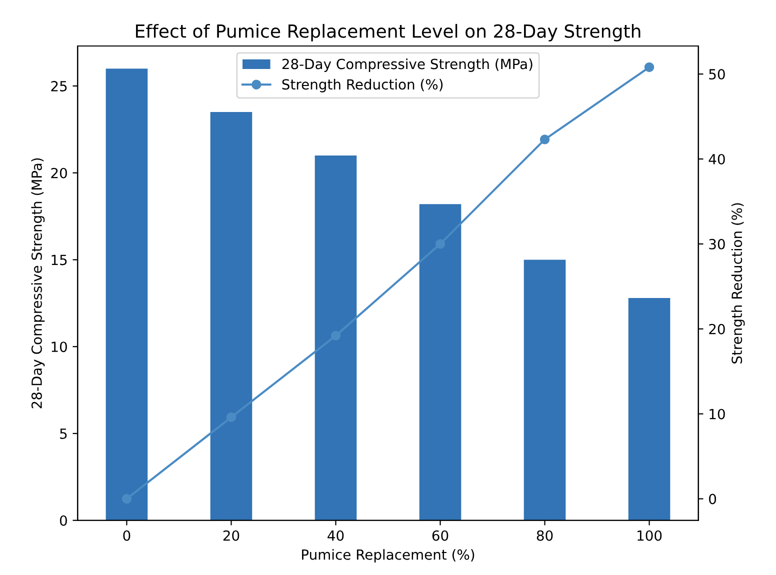 The image size is (776, 575). I want to click on x-tick-label: 100, so click(650, 535).